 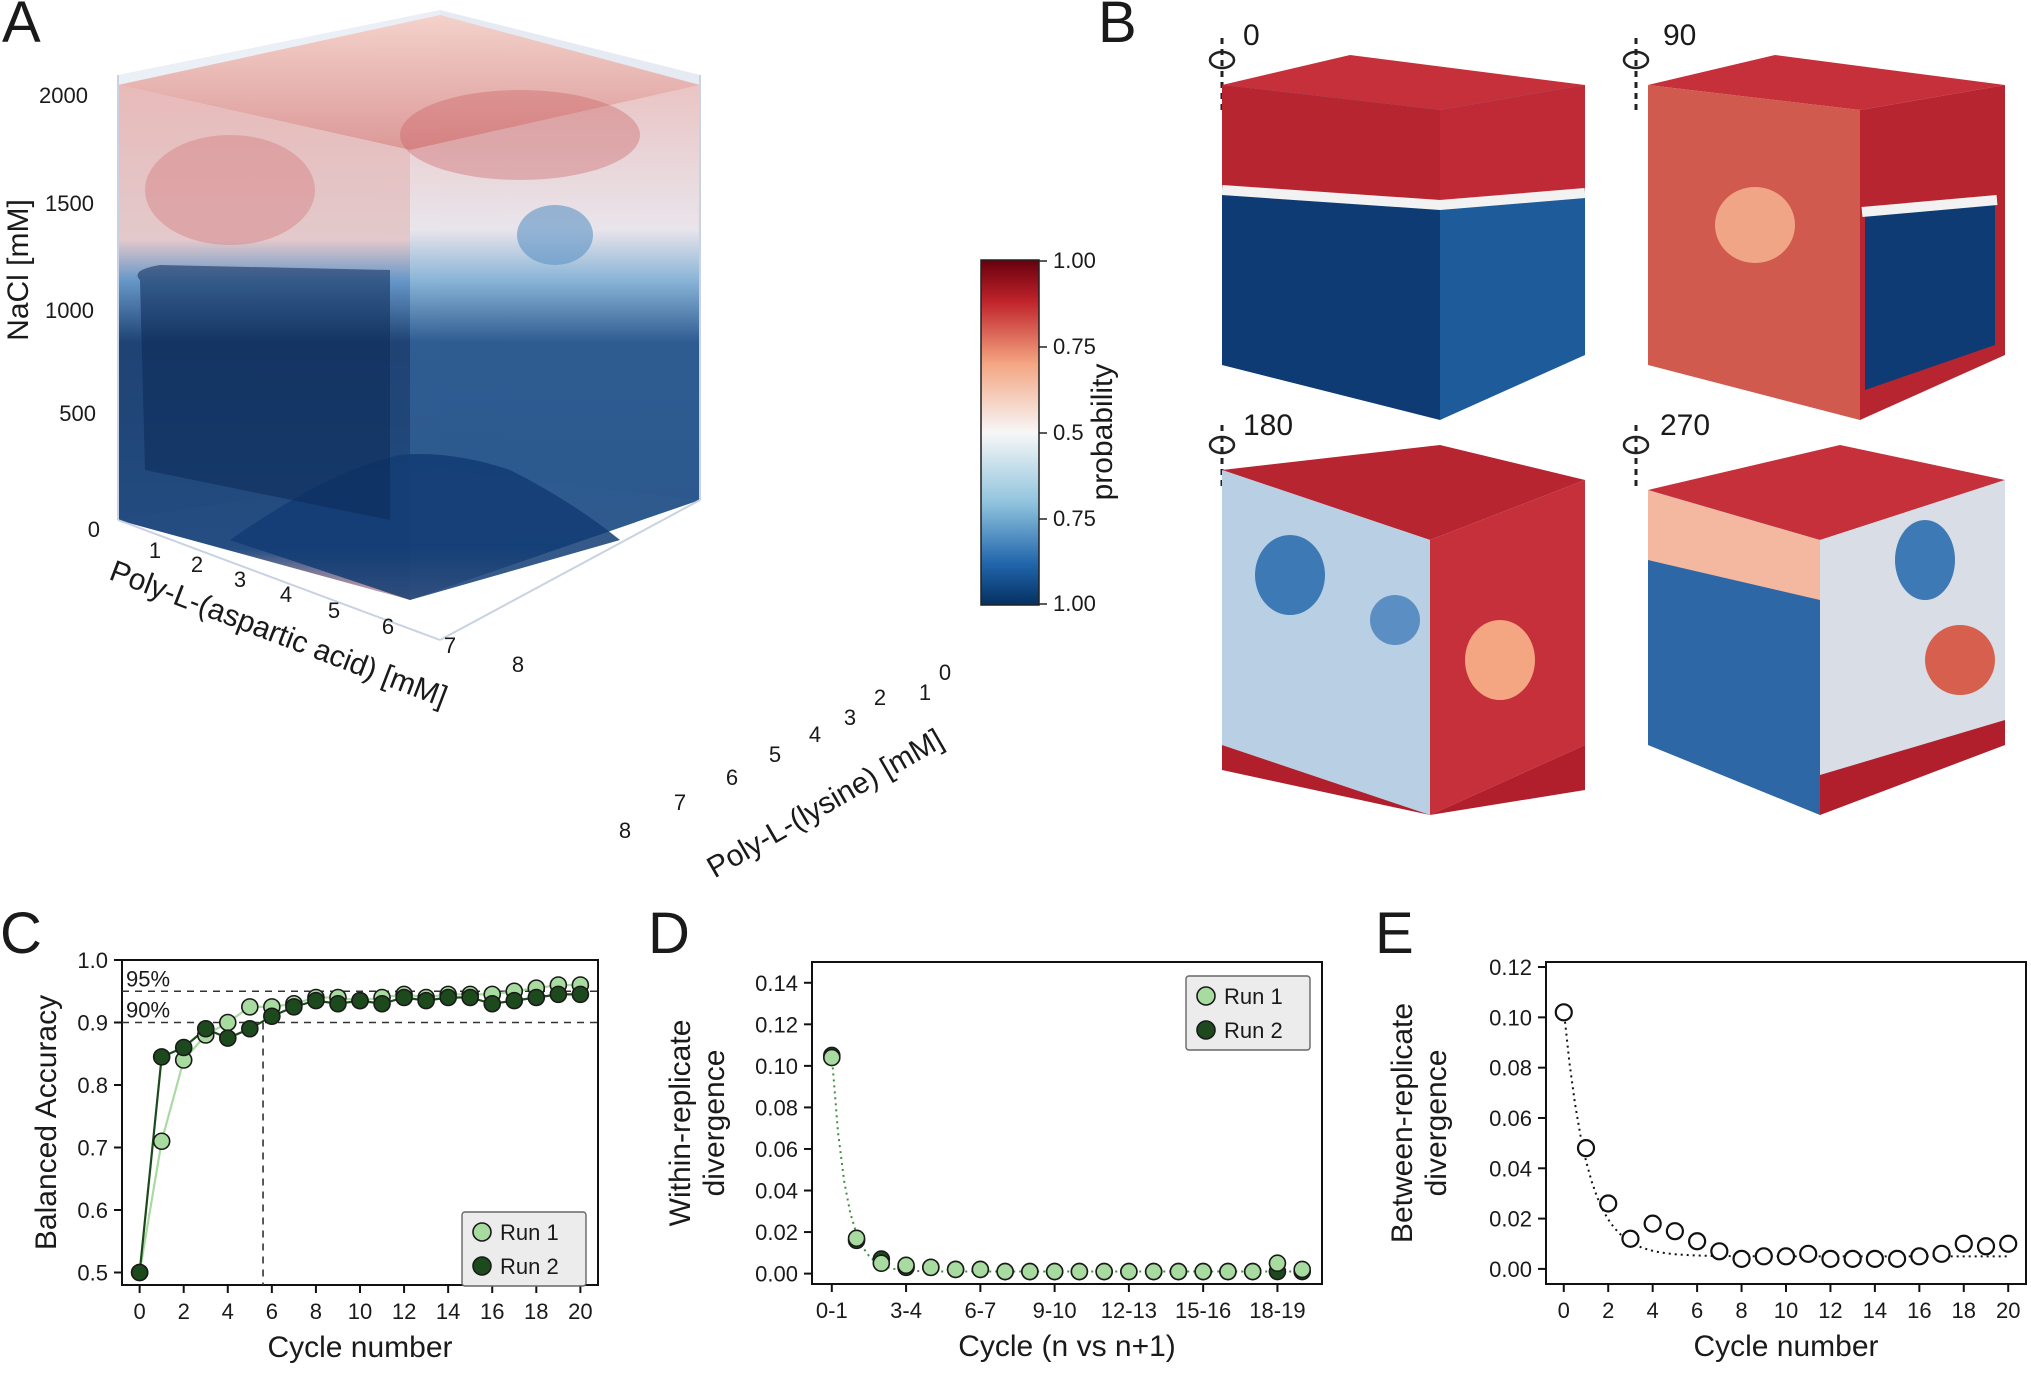 What do you see at coordinates (46, 1122) in the screenshot?
I see `y-axis-label: Balanced Accuracy` at bounding box center [46, 1122].